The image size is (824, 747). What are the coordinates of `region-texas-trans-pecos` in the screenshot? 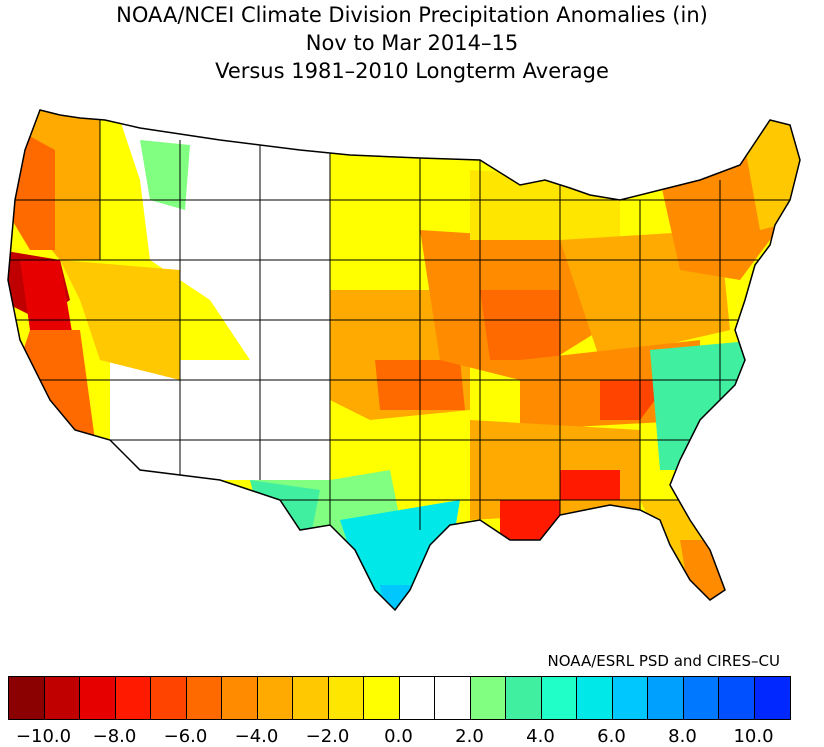 It's located at (285, 510).